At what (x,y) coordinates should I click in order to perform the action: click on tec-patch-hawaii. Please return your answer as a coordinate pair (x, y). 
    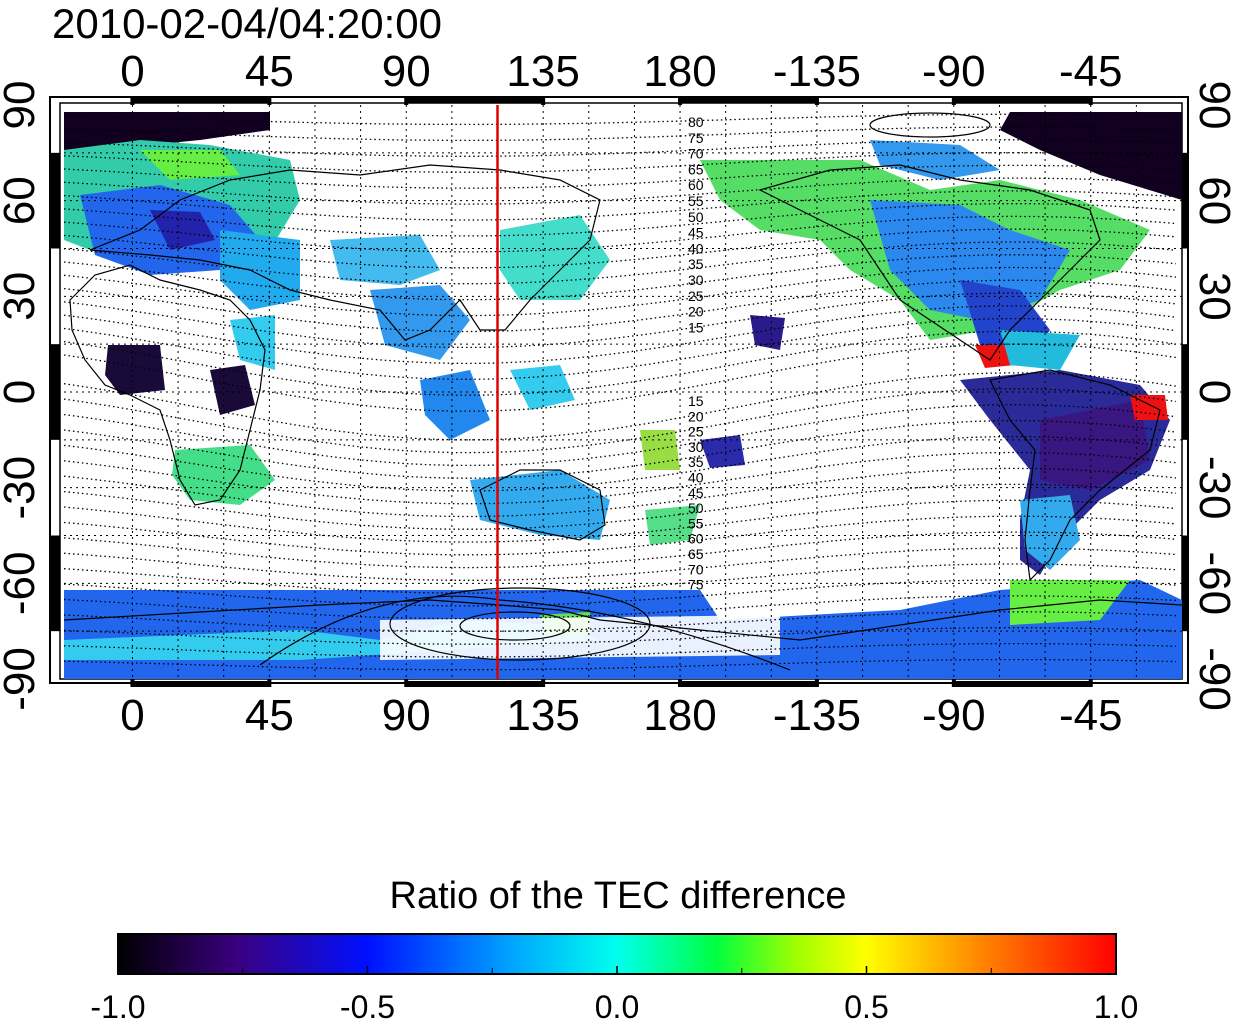
    Looking at the image, I should click on (767, 332).